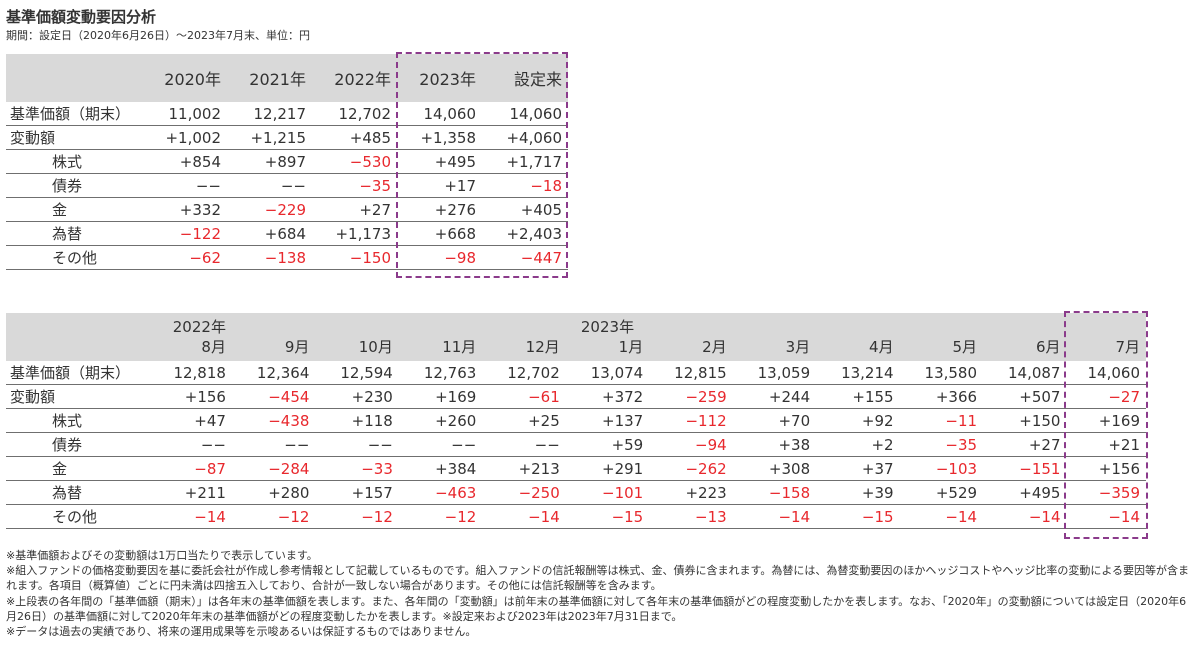 Image resolution: width=1200 pixels, height=646 pixels. Describe the element at coordinates (774, 396) in the screenshot. I see `value-cell: +244` at that location.